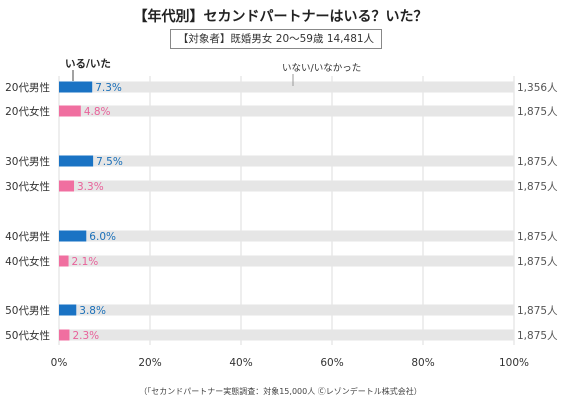  What do you see at coordinates (514, 363) in the screenshot?
I see `x-tick-label: 100%` at bounding box center [514, 363].